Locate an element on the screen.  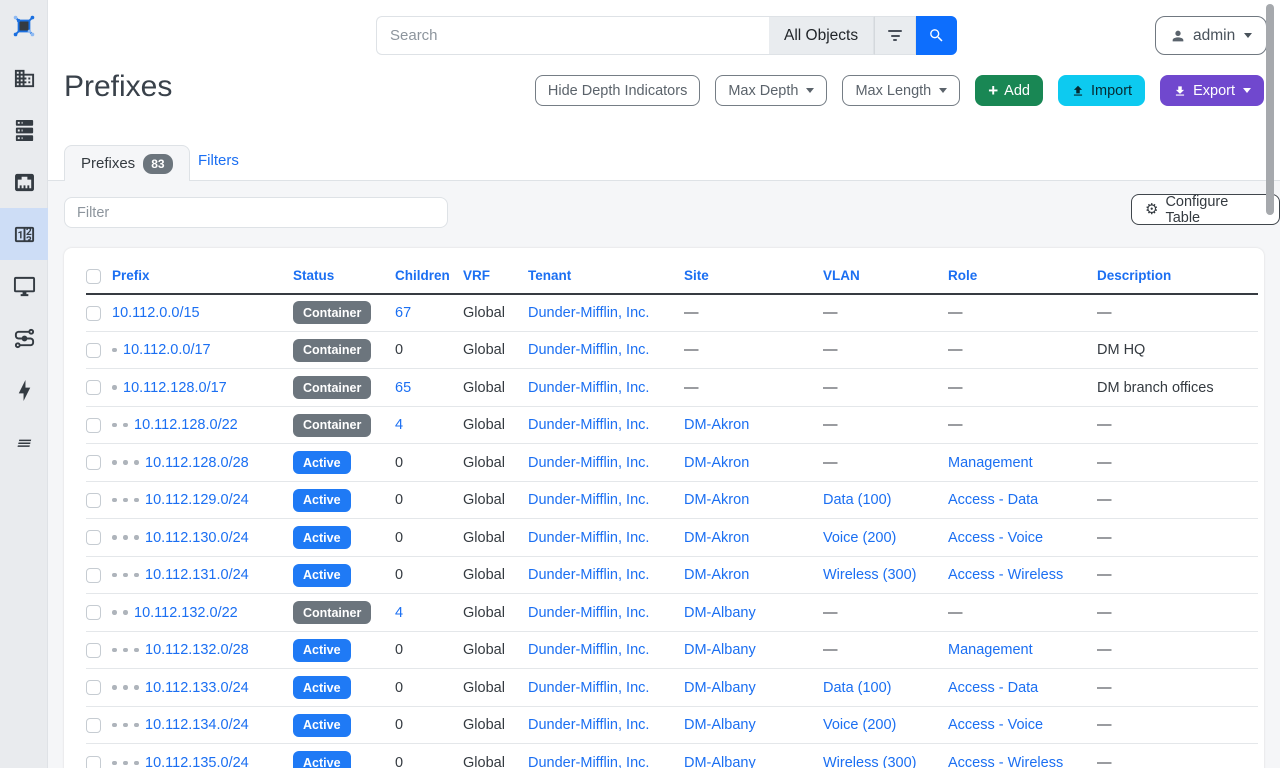
column-header-status: Status is located at coordinates (344, 279).